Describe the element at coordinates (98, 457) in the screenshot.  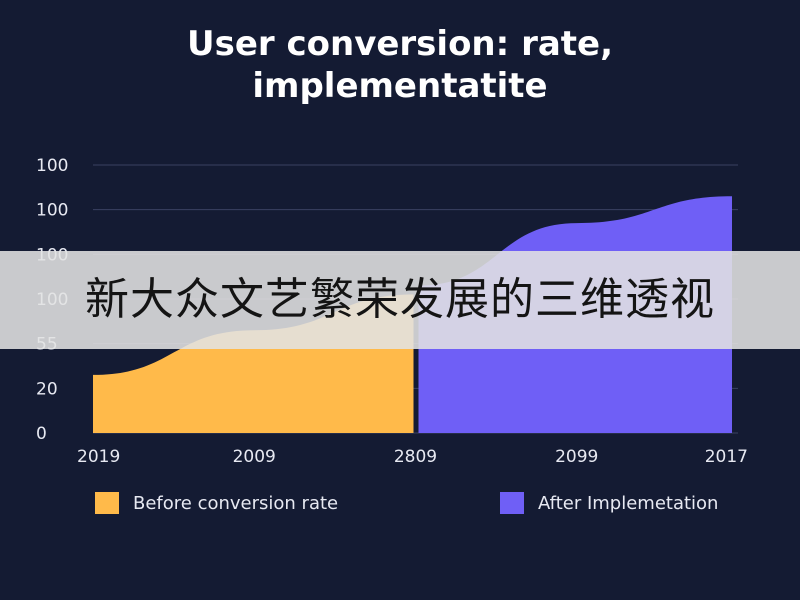
I see `x-tick-label: 2019` at that location.